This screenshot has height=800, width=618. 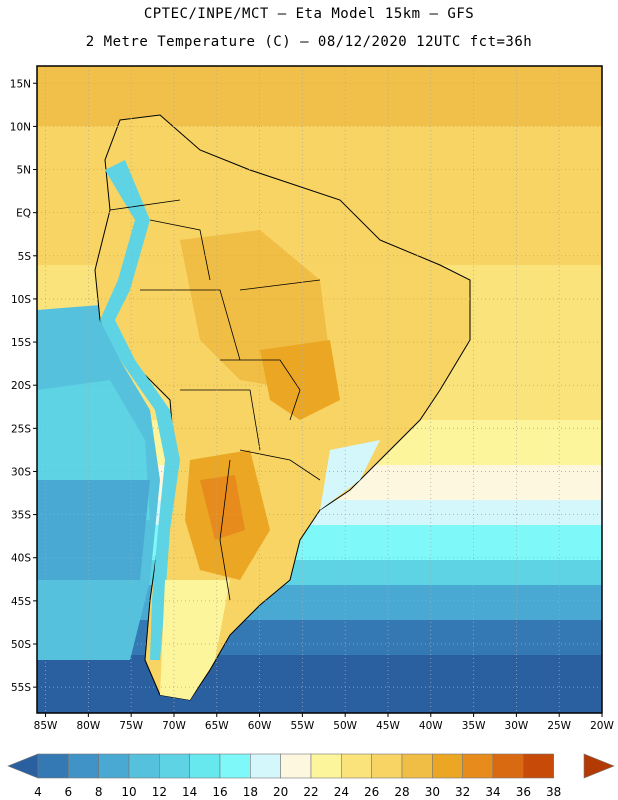 What do you see at coordinates (310, 792) in the screenshot?
I see `colorbar-label: 22` at bounding box center [310, 792].